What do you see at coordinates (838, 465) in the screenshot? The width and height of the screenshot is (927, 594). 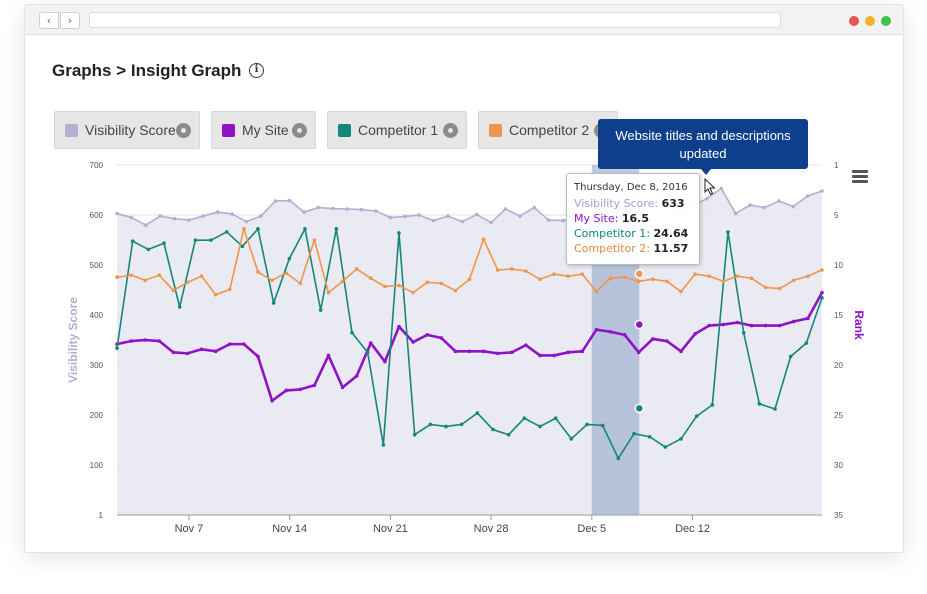 I see `right-tick-label: 30` at bounding box center [838, 465].